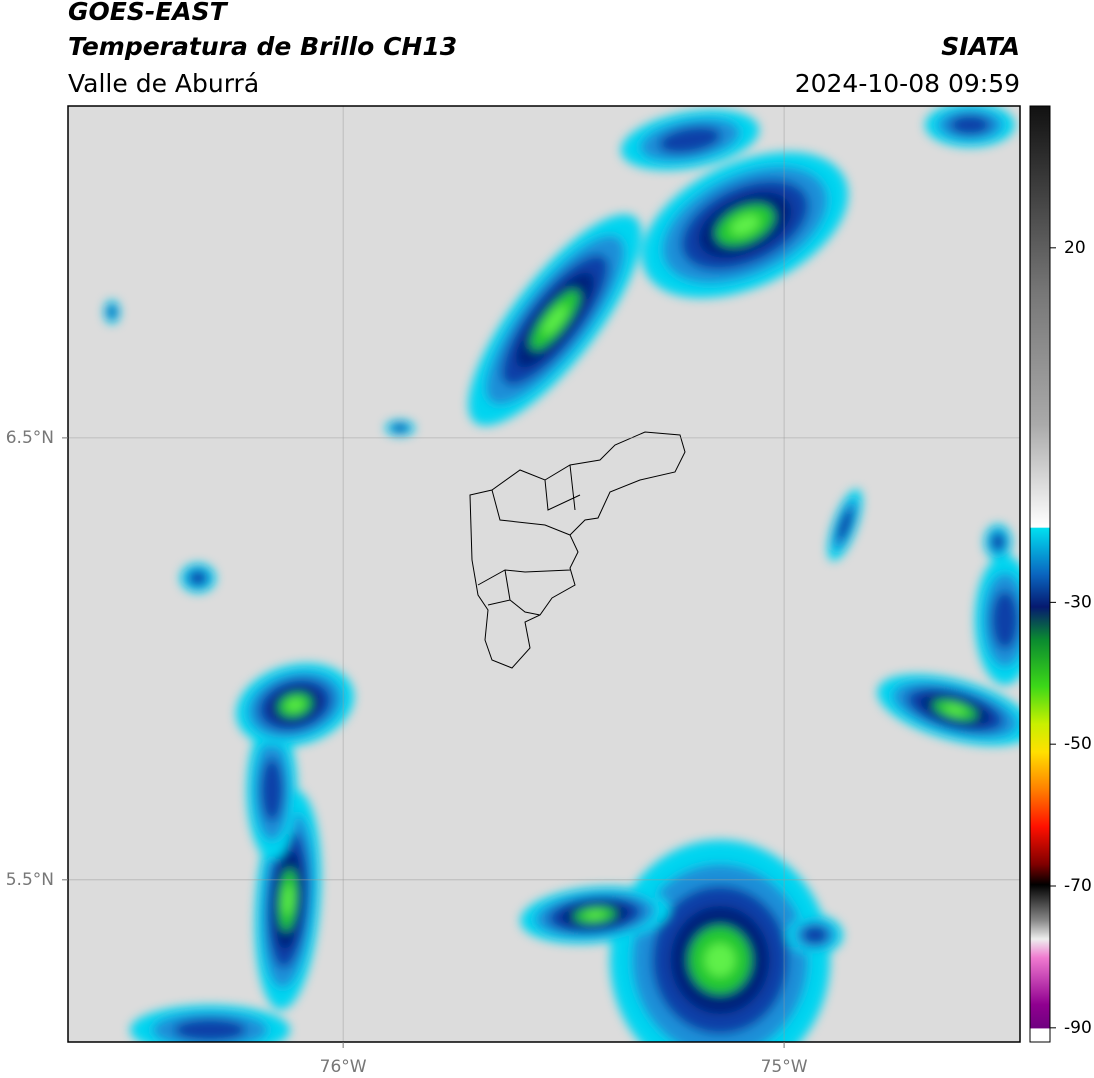  I want to click on colorbar-tick-label: -50, so click(1078, 744).